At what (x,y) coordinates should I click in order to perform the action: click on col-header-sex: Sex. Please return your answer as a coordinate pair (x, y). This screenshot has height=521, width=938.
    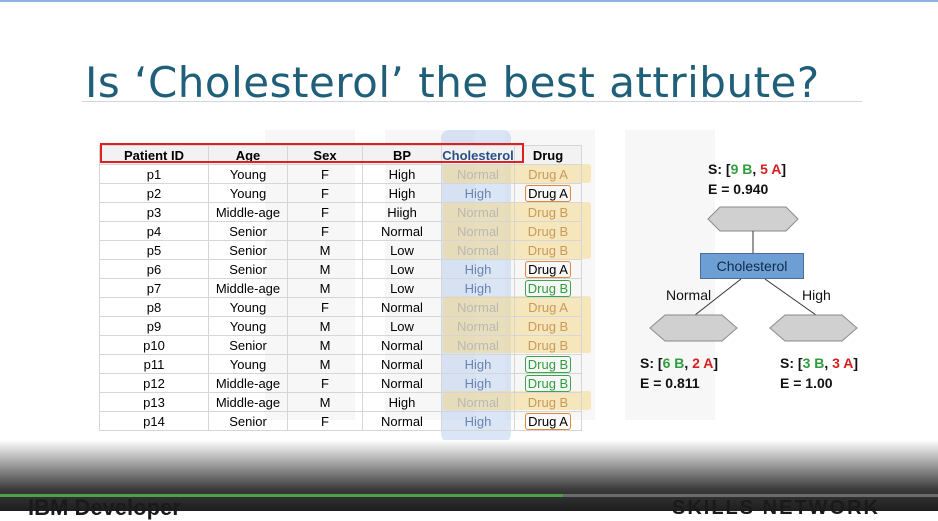
    Looking at the image, I should click on (325, 155).